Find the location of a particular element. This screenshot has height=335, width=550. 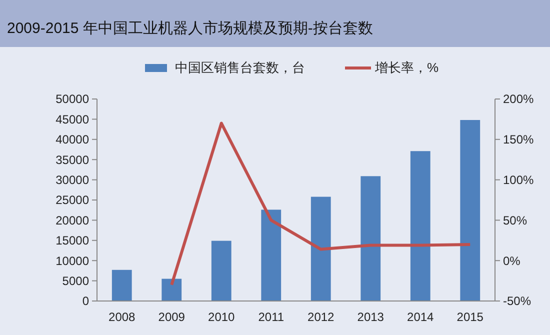

y2-tick-label: 200% is located at coordinates (518, 99).